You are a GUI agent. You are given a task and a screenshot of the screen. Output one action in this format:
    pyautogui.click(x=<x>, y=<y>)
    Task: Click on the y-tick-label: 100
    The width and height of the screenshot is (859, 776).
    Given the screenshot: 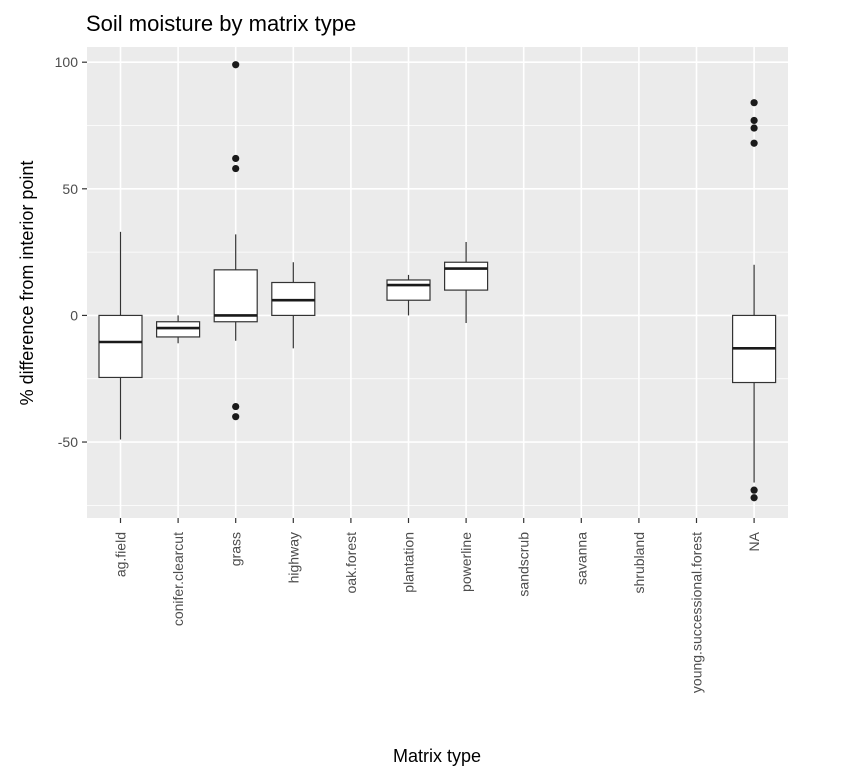 What is the action you would take?
    pyautogui.click(x=67, y=62)
    